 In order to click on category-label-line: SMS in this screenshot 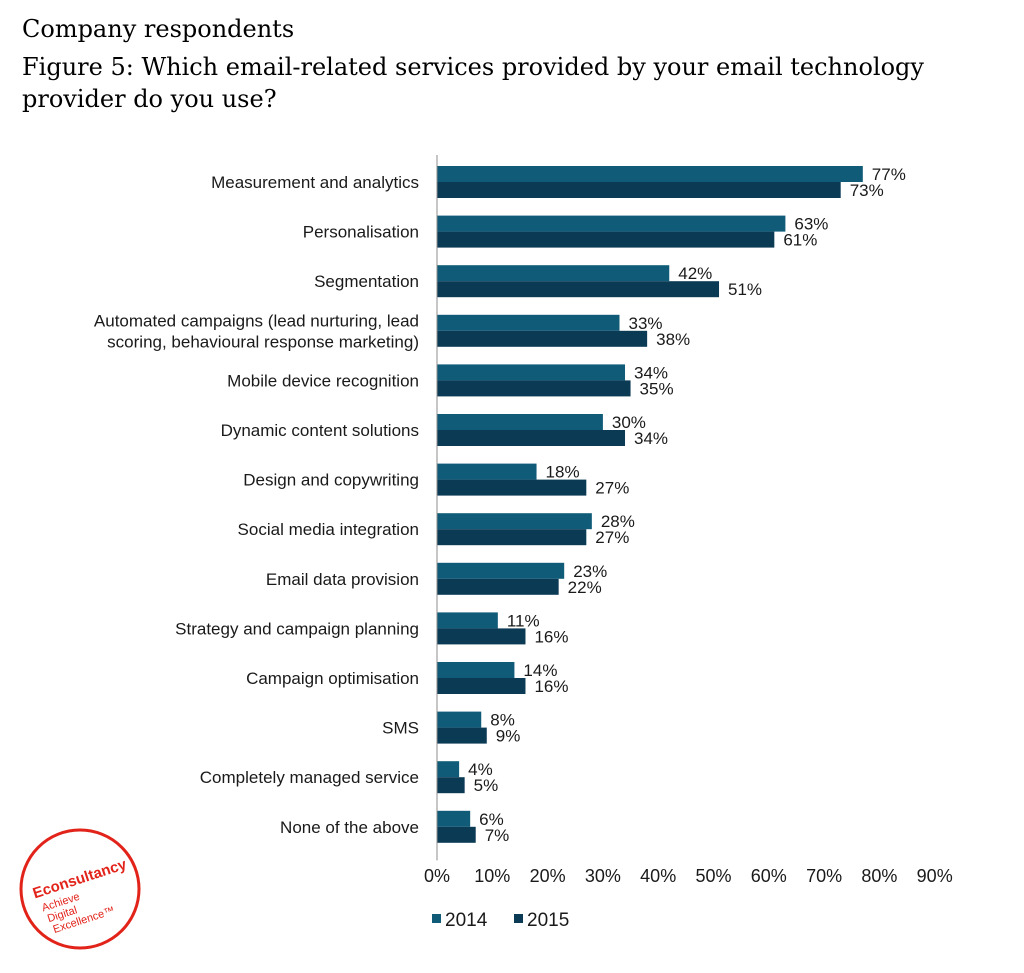, I will do `click(400, 728)`.